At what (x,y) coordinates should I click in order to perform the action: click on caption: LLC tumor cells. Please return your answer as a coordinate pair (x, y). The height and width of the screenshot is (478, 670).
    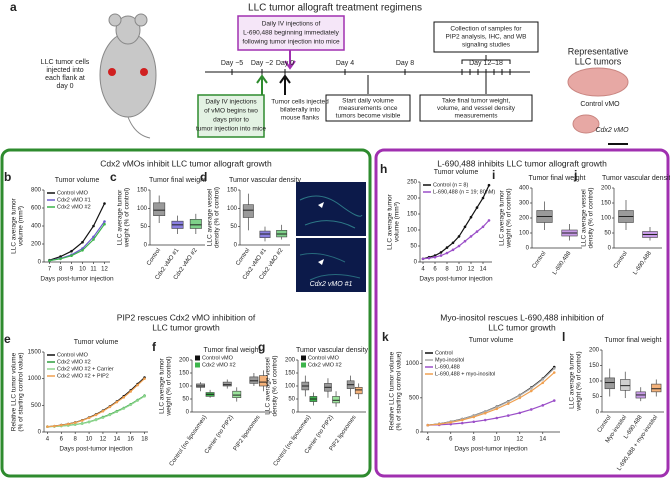
    Looking at the image, I should click on (65, 62).